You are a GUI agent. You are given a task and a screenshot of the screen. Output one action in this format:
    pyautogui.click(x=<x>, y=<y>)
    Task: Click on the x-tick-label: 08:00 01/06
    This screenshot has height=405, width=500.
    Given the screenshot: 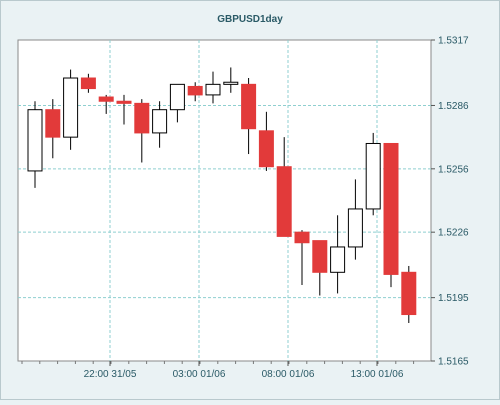 What is the action you would take?
    pyautogui.click(x=288, y=374)
    